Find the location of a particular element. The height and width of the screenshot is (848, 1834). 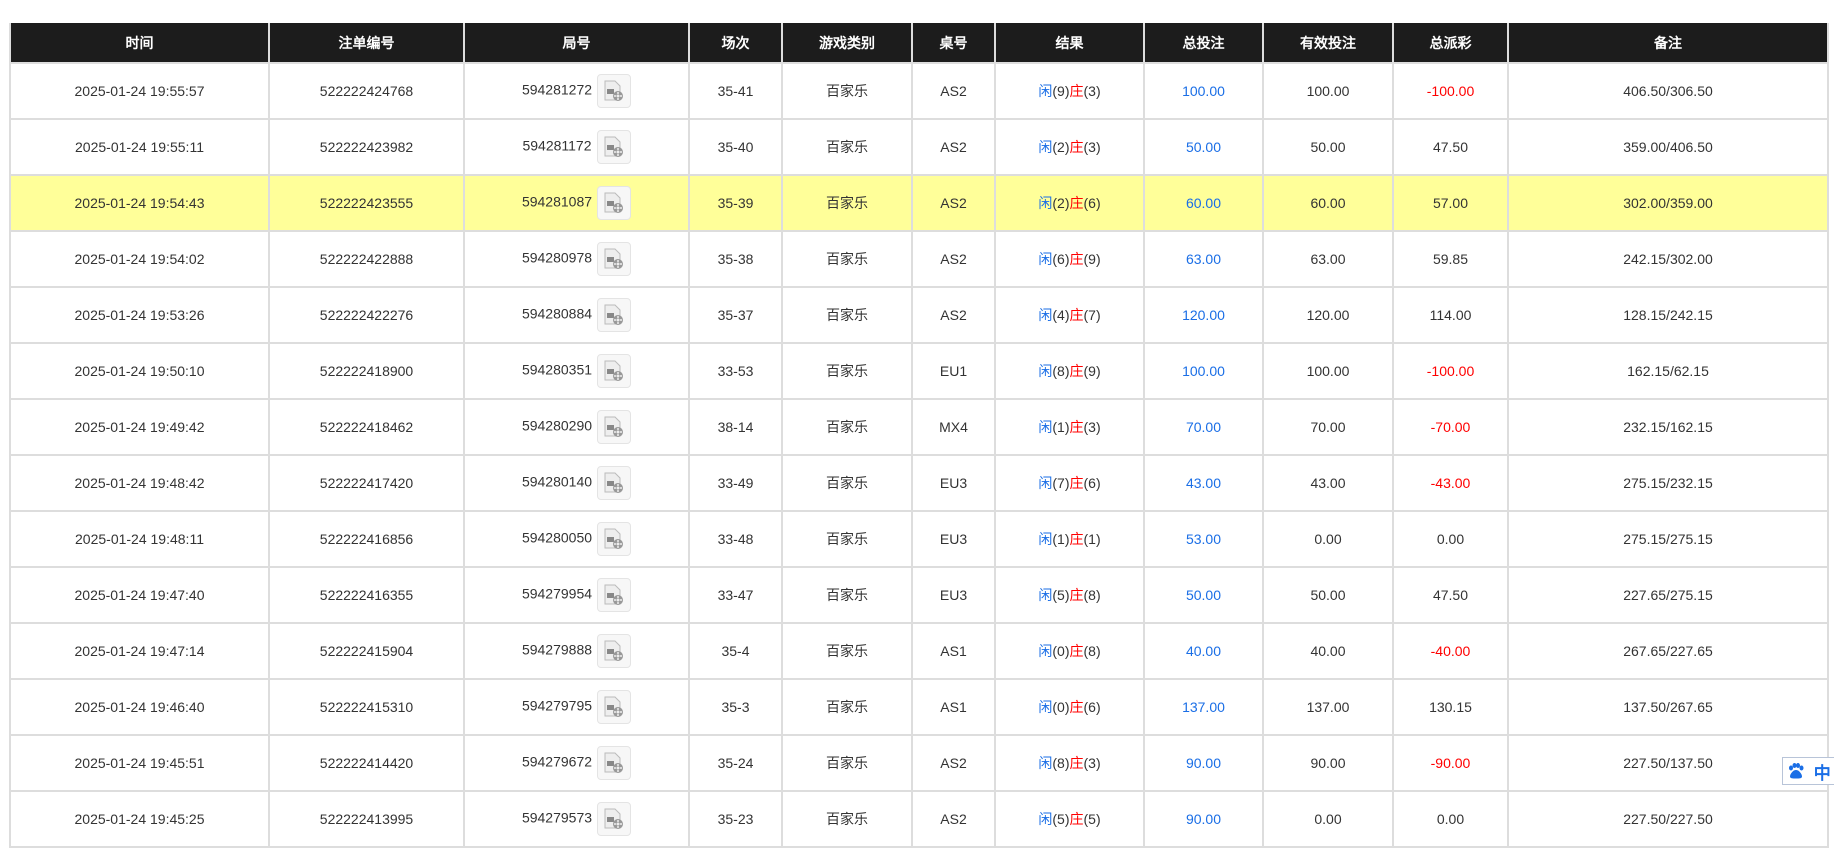

total-bet-cell: 137.00 is located at coordinates (1203, 707).